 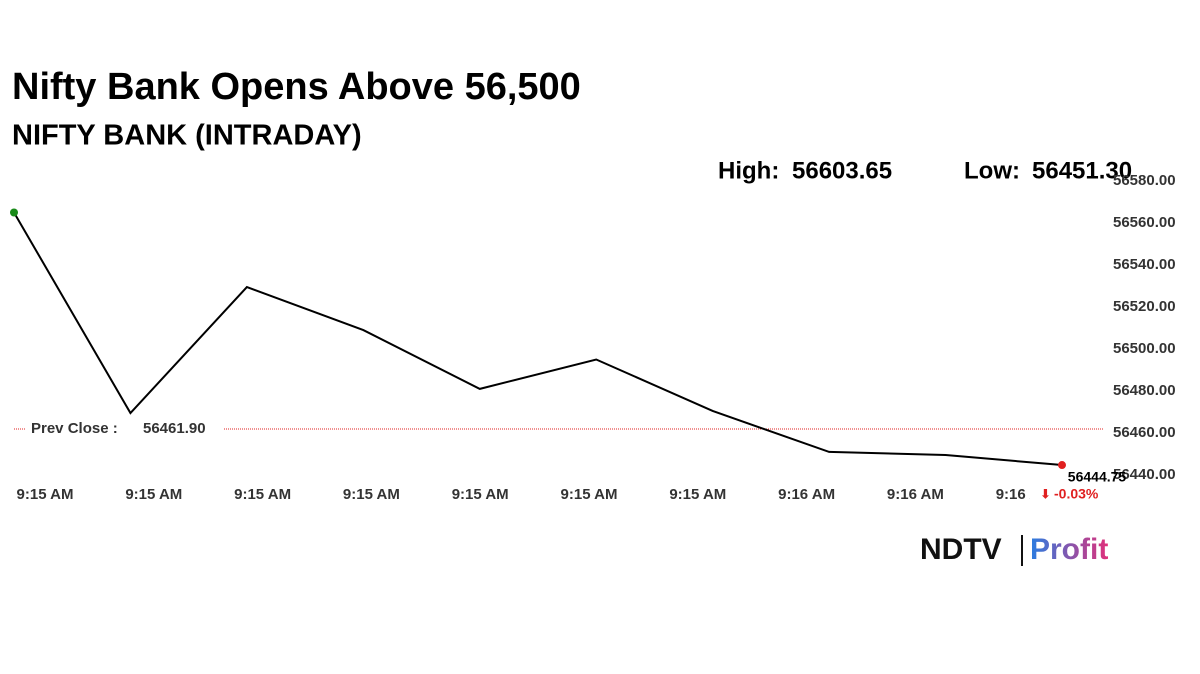 What do you see at coordinates (1045, 493) in the screenshot?
I see `change-arrow: ⬇` at bounding box center [1045, 493].